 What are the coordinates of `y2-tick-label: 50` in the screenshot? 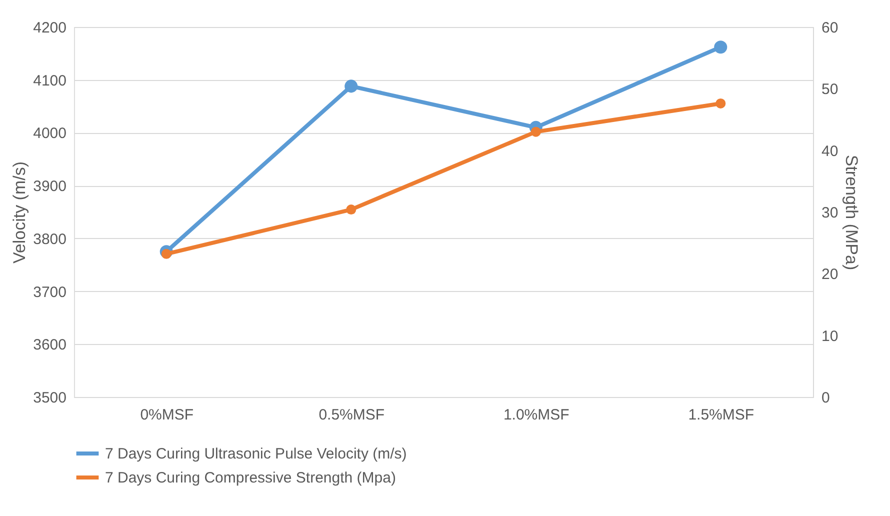 It's located at (830, 89).